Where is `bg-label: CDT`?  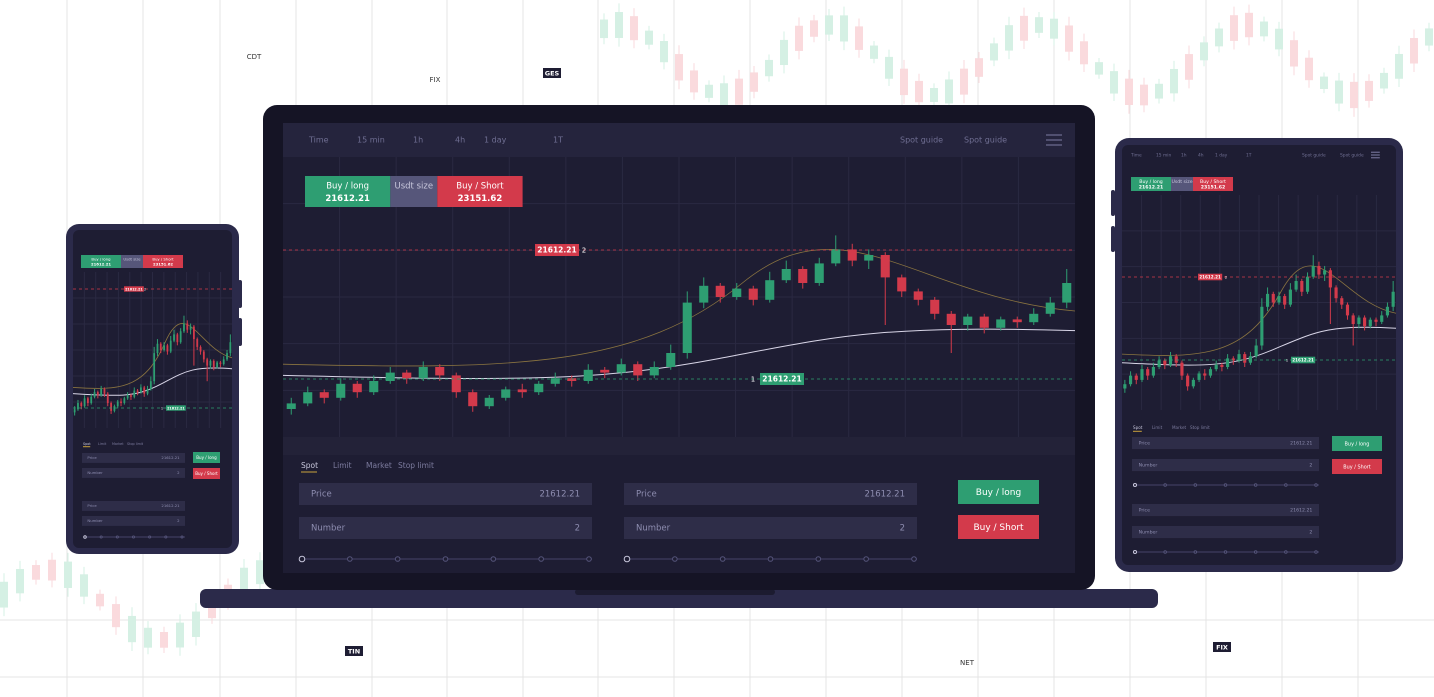 bg-label: CDT is located at coordinates (254, 57).